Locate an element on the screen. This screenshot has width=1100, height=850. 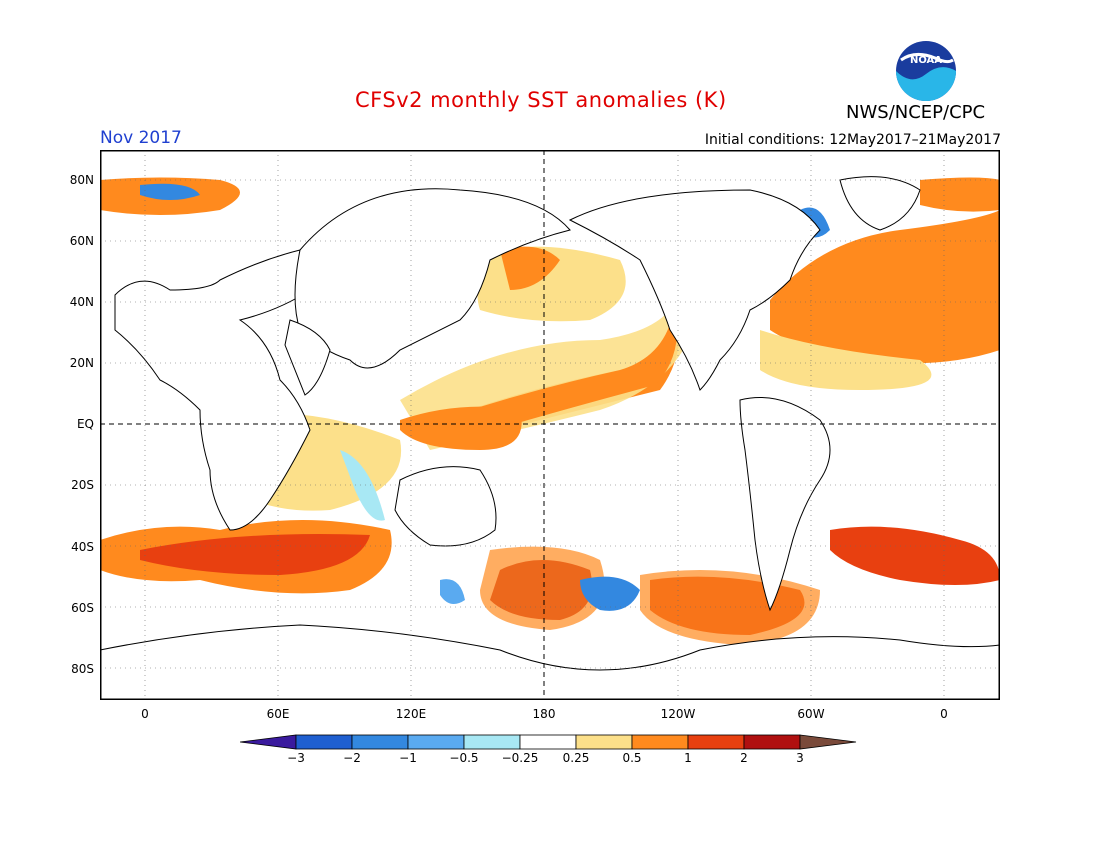
west-pacific-warm is located at coordinates (461, 428).